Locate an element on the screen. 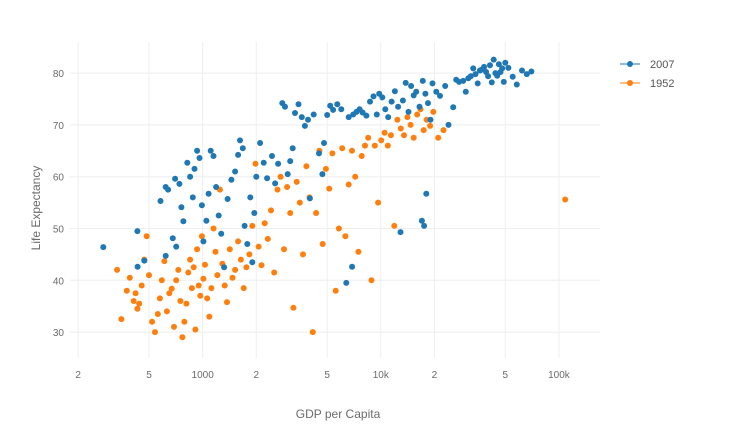  legend-label: 1952 is located at coordinates (662, 84).